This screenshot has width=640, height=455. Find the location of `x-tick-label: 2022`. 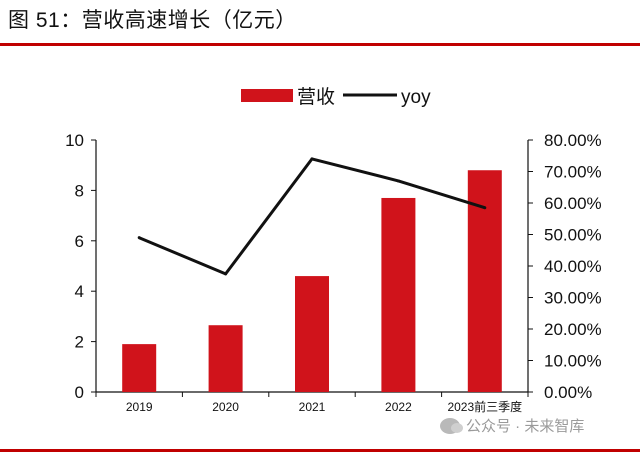

x-tick-label: 2022 is located at coordinates (398, 407).